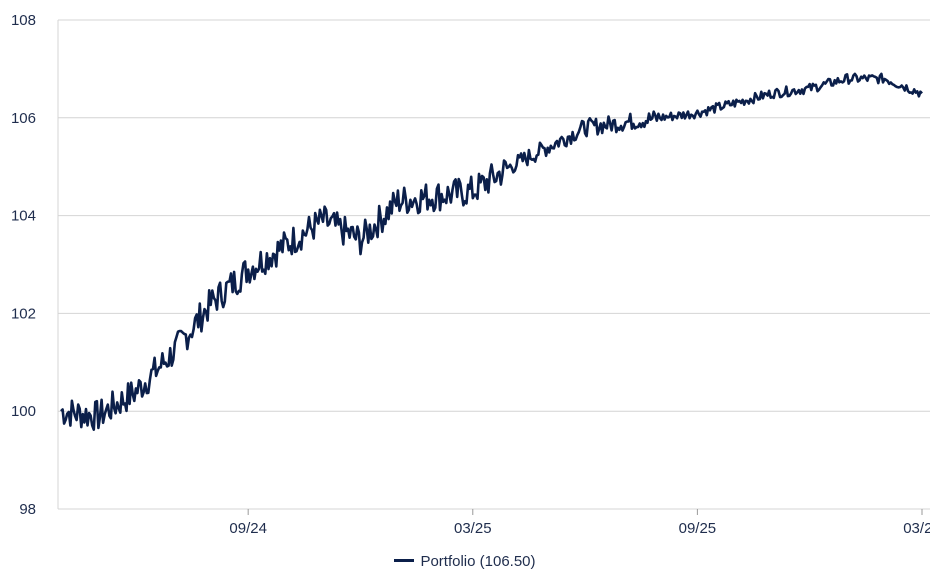  I want to click on y-tick-label: 98, so click(27, 509).